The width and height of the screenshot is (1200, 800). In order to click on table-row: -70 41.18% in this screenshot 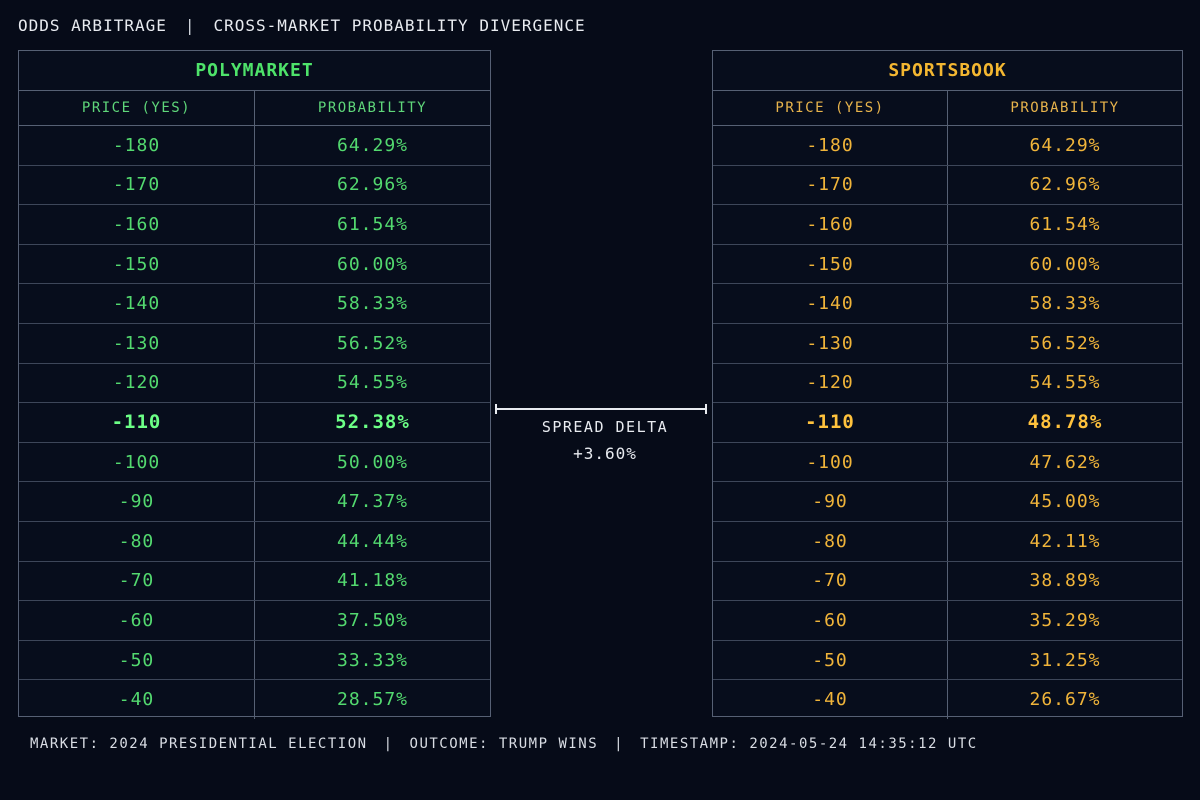, I will do `click(254, 581)`.